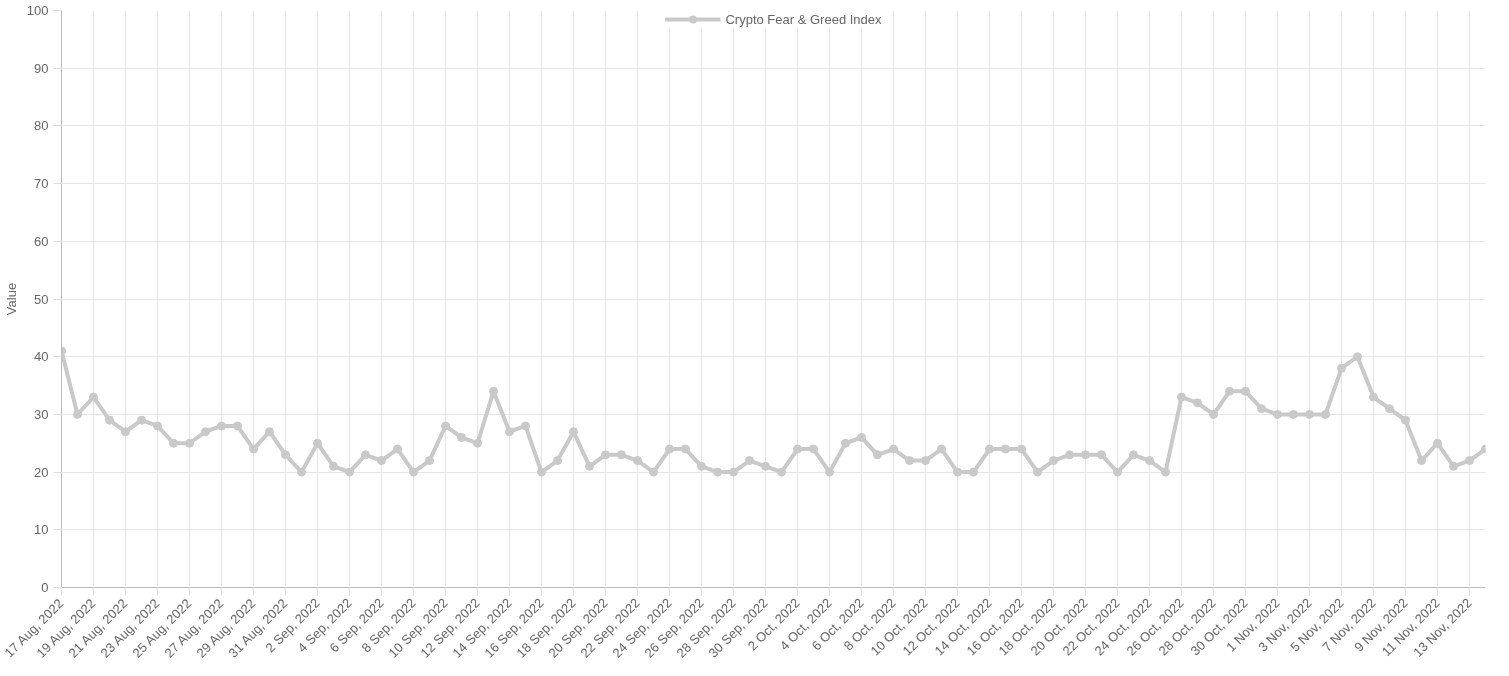 This screenshot has width=1509, height=676. What do you see at coordinates (45, 587) in the screenshot?
I see `y-tick-label: 0` at bounding box center [45, 587].